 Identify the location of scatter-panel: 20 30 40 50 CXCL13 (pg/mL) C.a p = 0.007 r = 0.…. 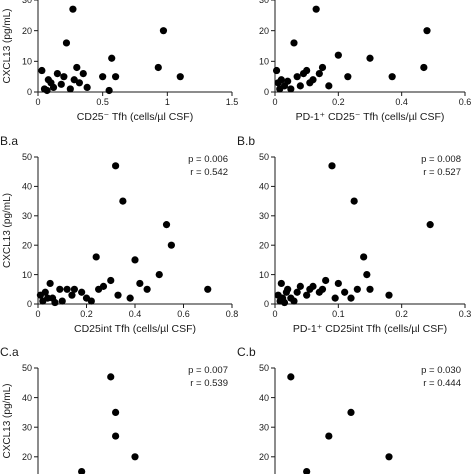
(114, 409).